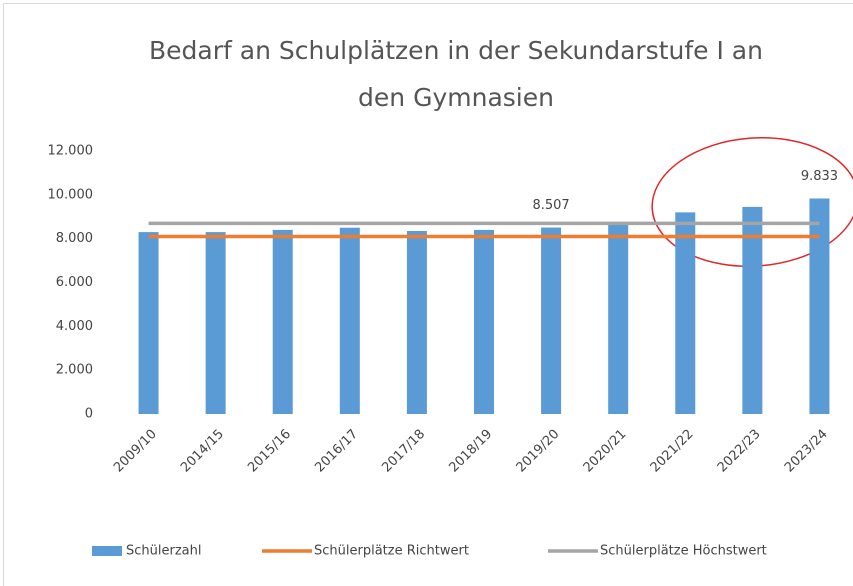 This screenshot has width=853, height=586. What do you see at coordinates (550, 205) in the screenshot?
I see `data-label: 8.507` at bounding box center [550, 205].